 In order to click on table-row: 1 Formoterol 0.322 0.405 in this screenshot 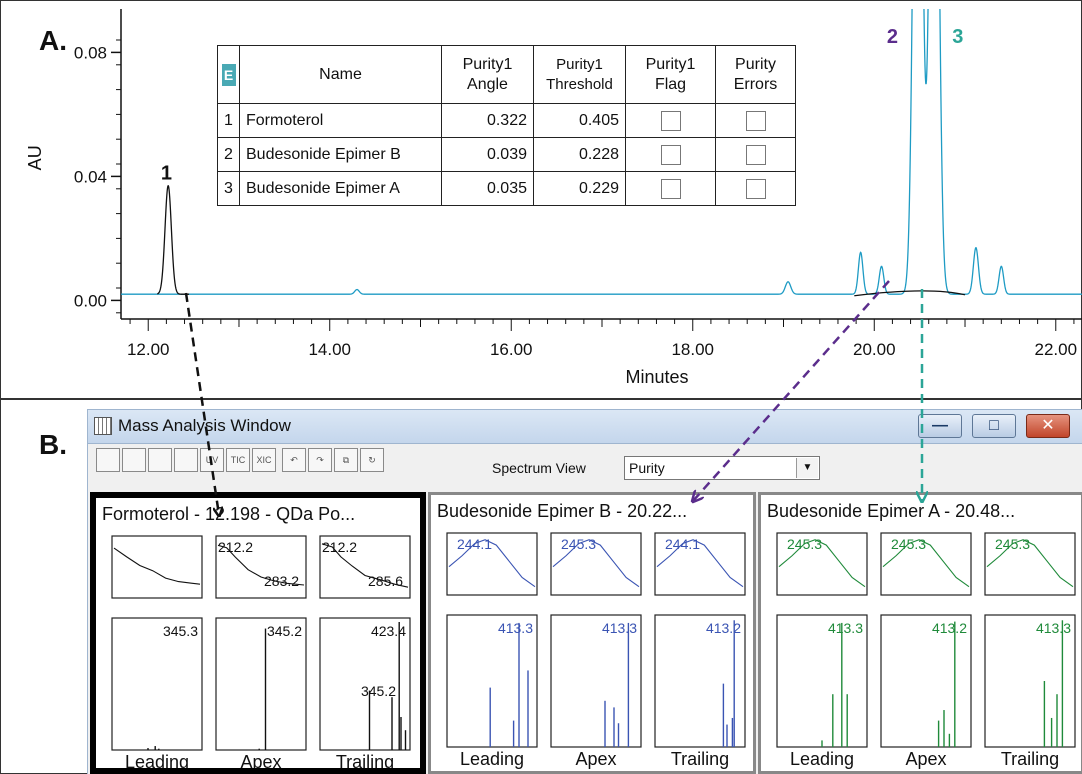, I will do `click(506, 120)`.